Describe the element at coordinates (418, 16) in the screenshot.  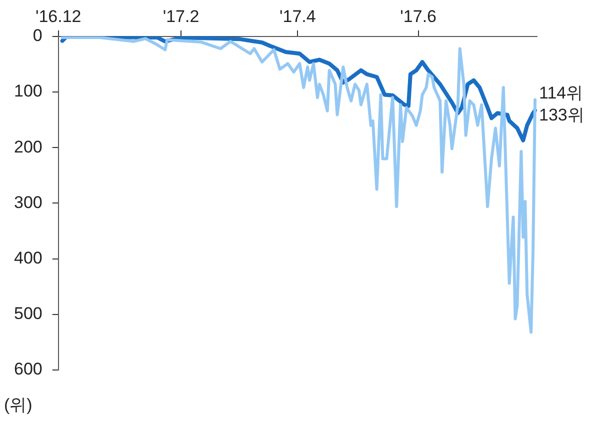
I see `x-tick-label: '17.6` at that location.